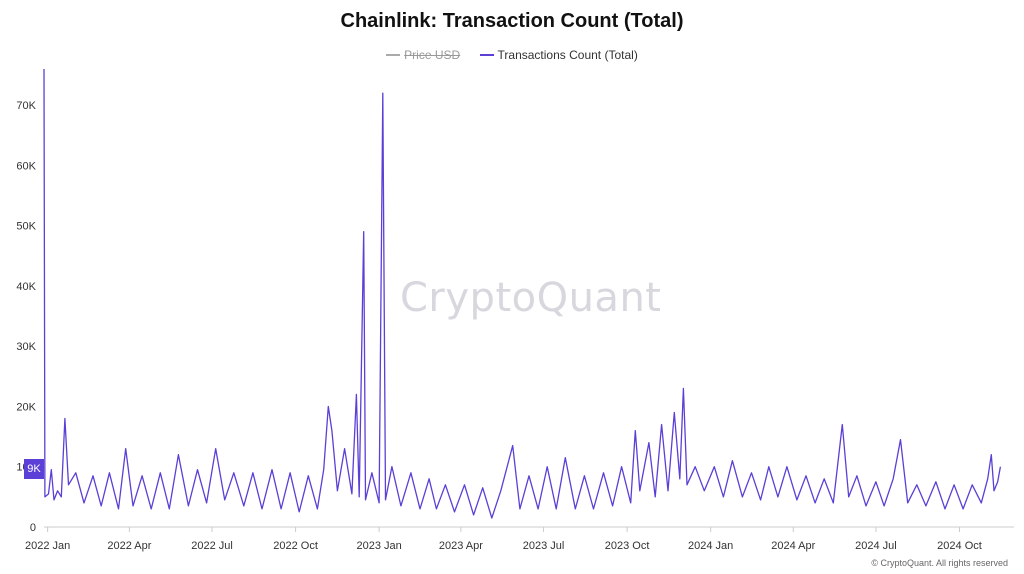  I want to click on x-tick-label: 2022 Oct, so click(295, 546).